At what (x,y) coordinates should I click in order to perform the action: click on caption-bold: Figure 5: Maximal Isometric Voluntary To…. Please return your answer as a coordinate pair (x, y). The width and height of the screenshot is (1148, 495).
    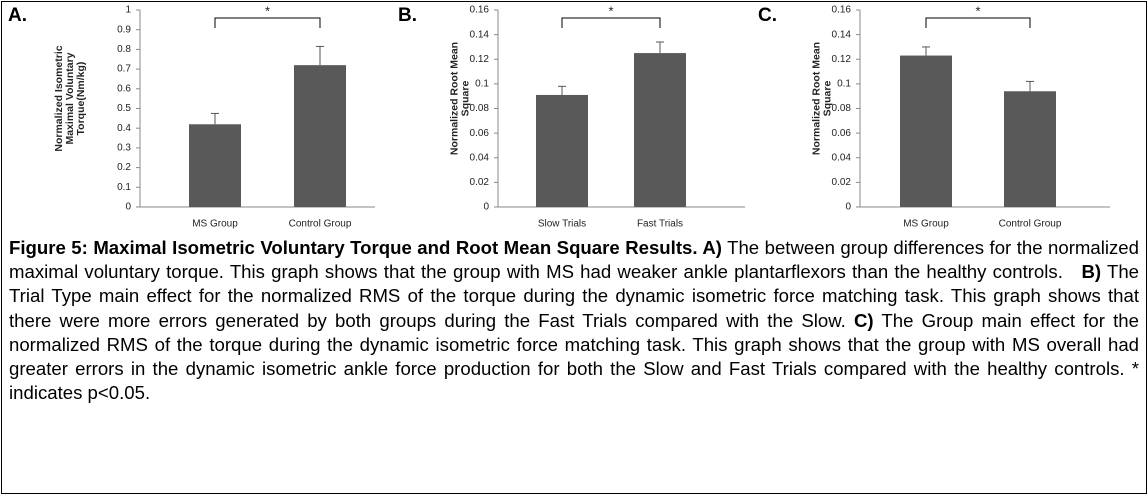
    Looking at the image, I should click on (365, 247).